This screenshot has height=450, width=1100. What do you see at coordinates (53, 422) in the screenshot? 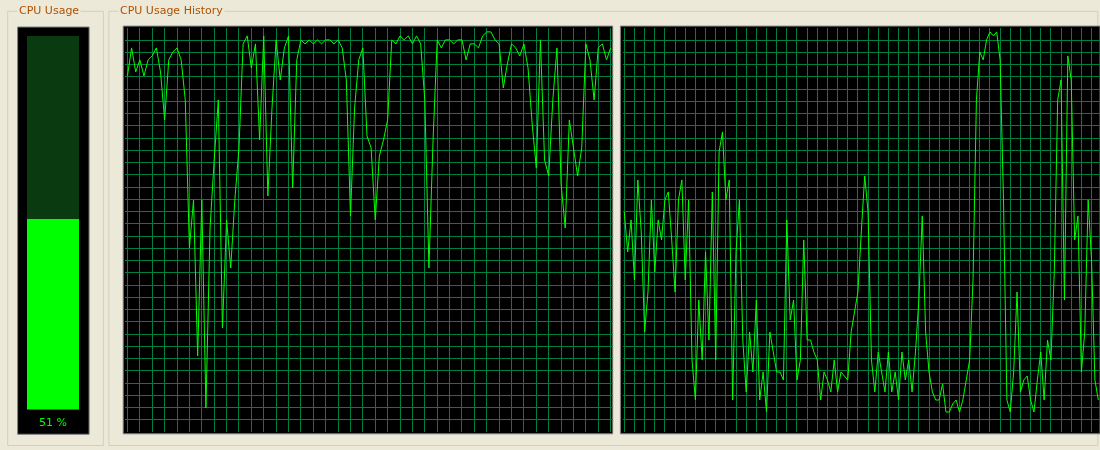
I see `data-label: 51 %` at bounding box center [53, 422].